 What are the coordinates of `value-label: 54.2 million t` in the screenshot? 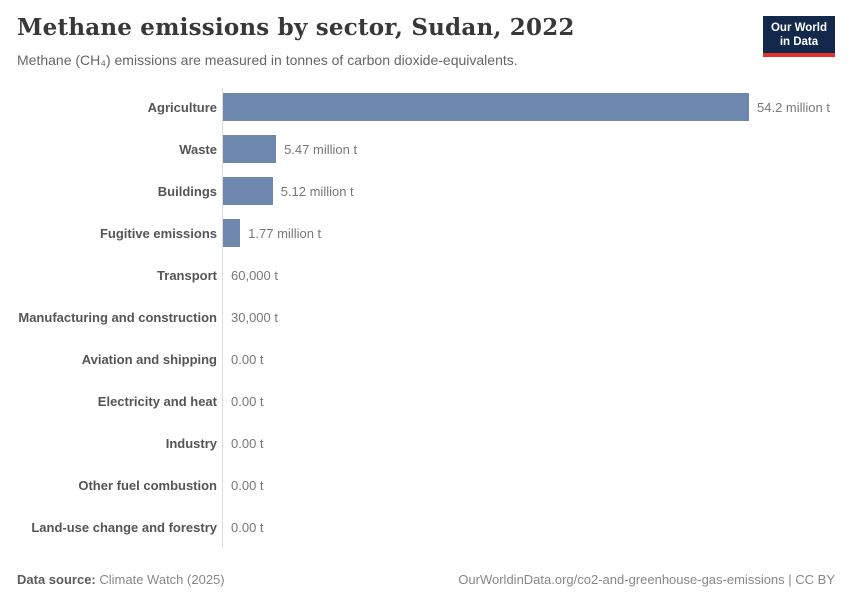 It's located at (793, 107).